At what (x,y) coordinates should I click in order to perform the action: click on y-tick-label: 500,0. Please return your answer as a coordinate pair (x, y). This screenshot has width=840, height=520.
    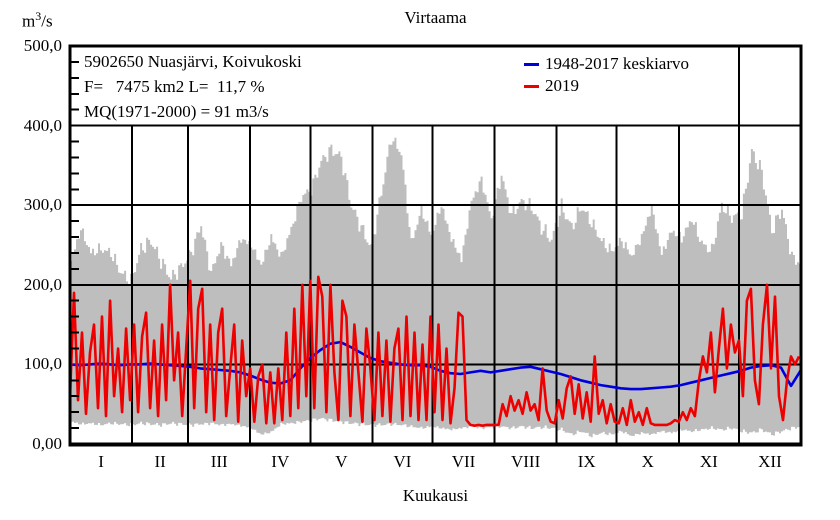
    Looking at the image, I should click on (42, 45).